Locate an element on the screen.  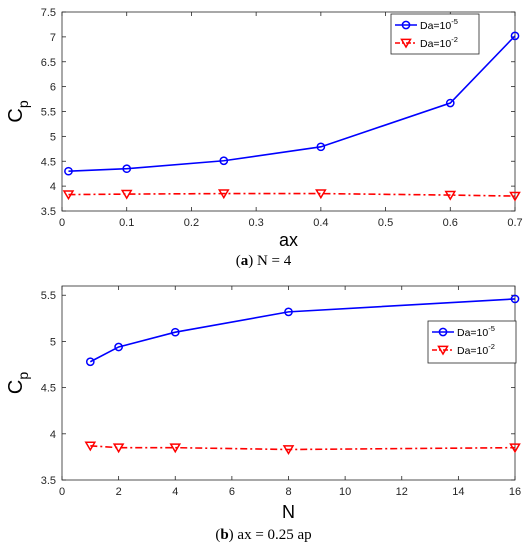
x-tick-label: 10 is located at coordinates (345, 492).